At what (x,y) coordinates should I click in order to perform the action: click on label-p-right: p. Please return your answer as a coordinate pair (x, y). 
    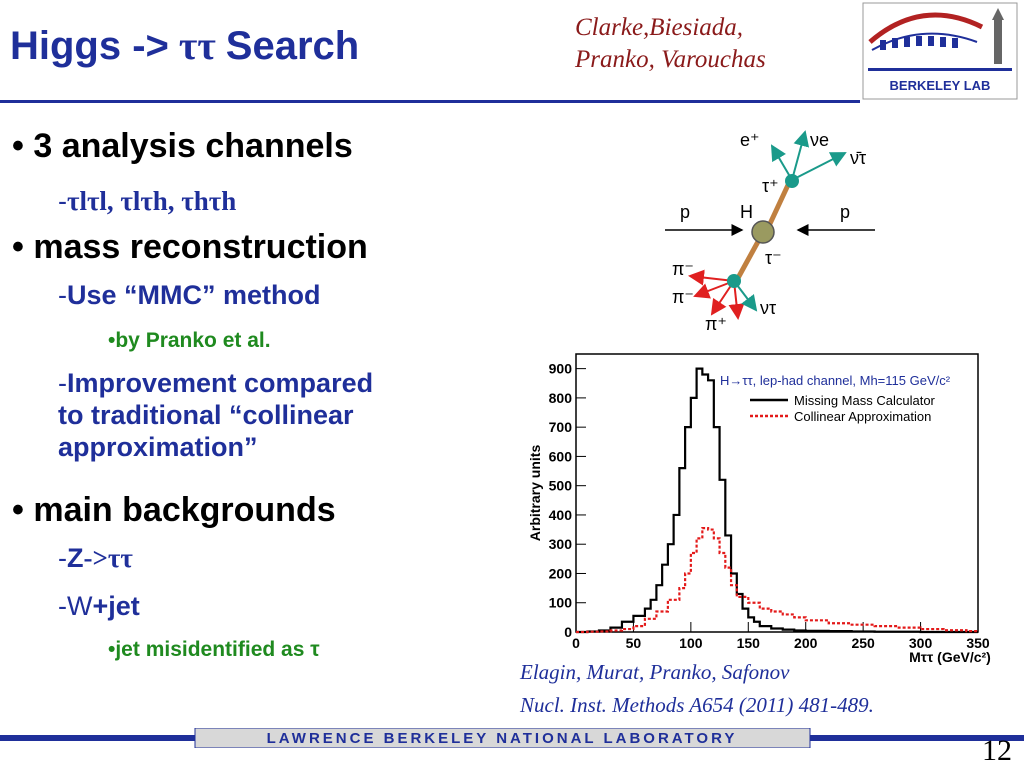
    Looking at the image, I should click on (845, 212).